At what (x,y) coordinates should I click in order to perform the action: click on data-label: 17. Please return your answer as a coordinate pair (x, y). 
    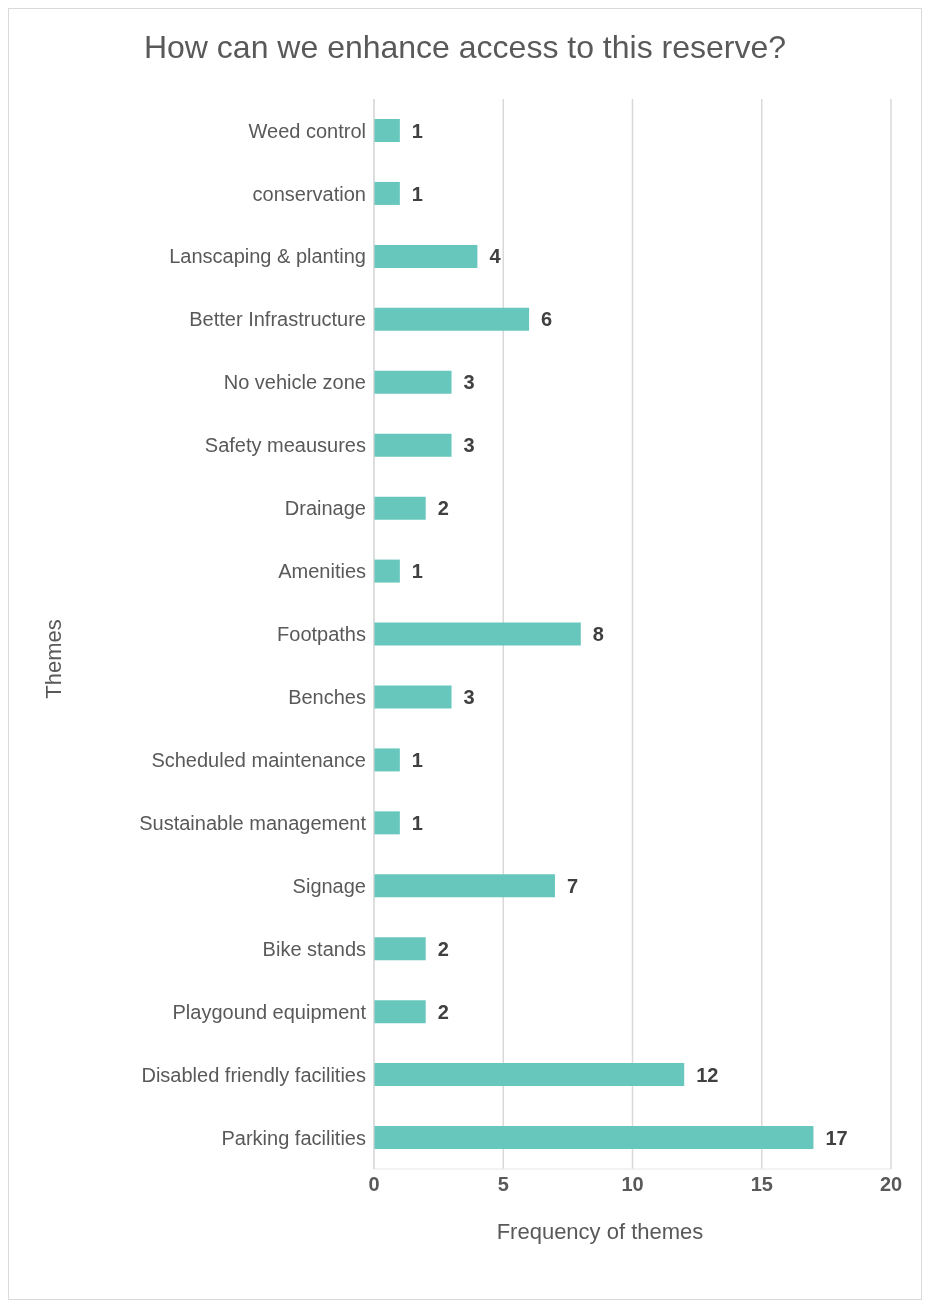
    Looking at the image, I should click on (836, 1137).